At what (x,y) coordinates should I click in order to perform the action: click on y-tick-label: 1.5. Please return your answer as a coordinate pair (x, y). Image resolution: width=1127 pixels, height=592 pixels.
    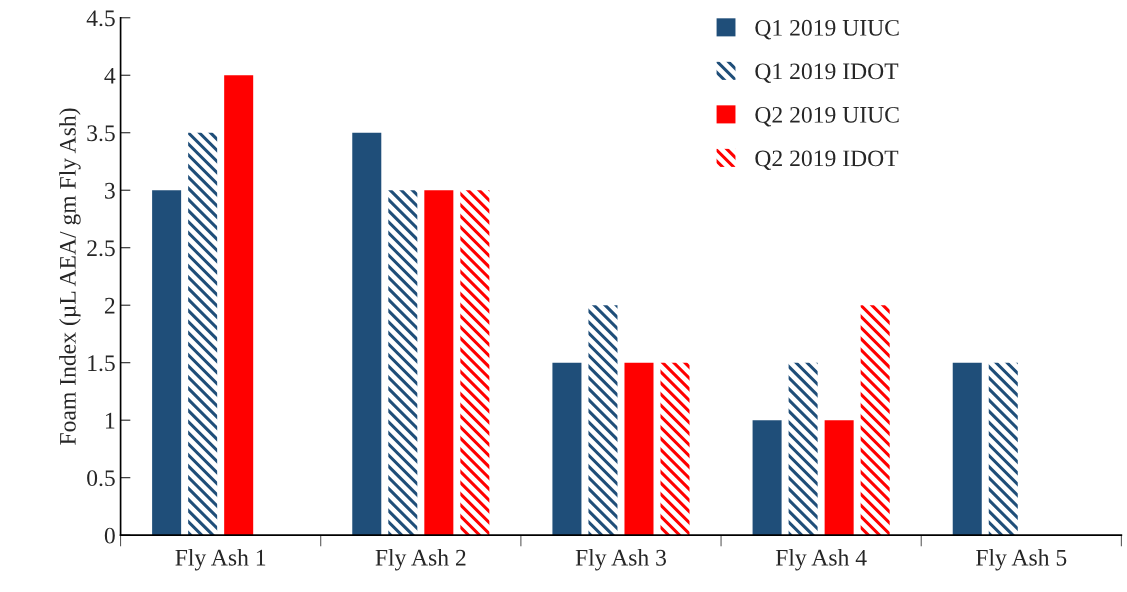
    Looking at the image, I should click on (101, 363).